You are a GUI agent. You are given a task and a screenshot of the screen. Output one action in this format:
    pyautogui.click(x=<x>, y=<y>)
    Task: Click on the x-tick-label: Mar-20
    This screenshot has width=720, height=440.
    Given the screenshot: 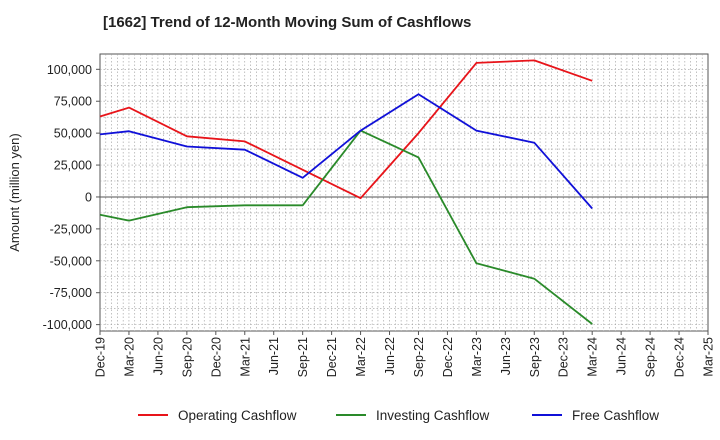 What is the action you would take?
    pyautogui.click(x=129, y=357)
    